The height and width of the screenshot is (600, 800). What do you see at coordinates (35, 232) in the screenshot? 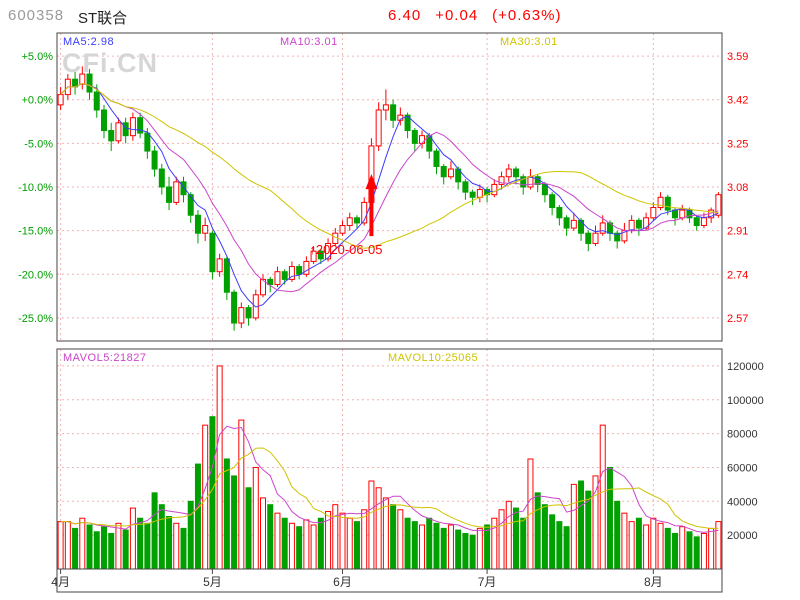
I see `svg-text: -15.0%` at bounding box center [35, 232].